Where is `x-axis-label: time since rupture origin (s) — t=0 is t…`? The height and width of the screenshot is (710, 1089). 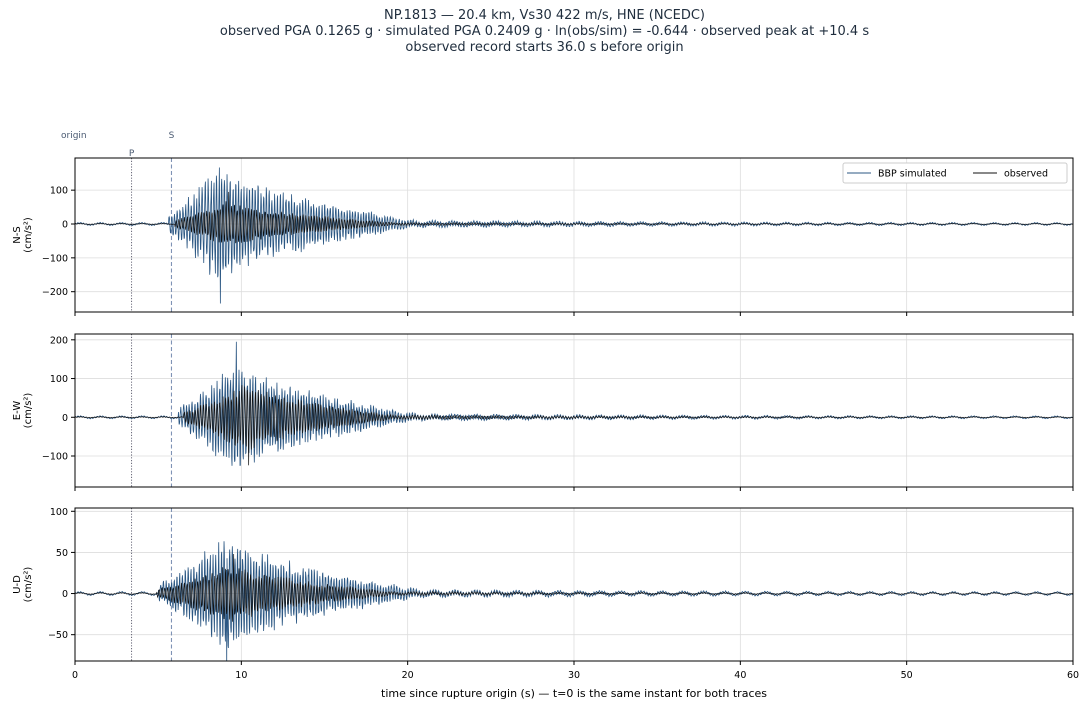
x-axis-label: time since rupture origin (s) — t=0 is t… is located at coordinates (574, 693).